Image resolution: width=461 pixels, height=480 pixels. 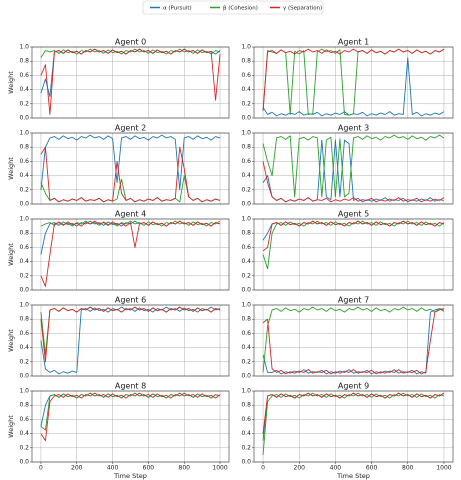 I want to click on legend-label: γ (Separation), so click(x=302, y=9).